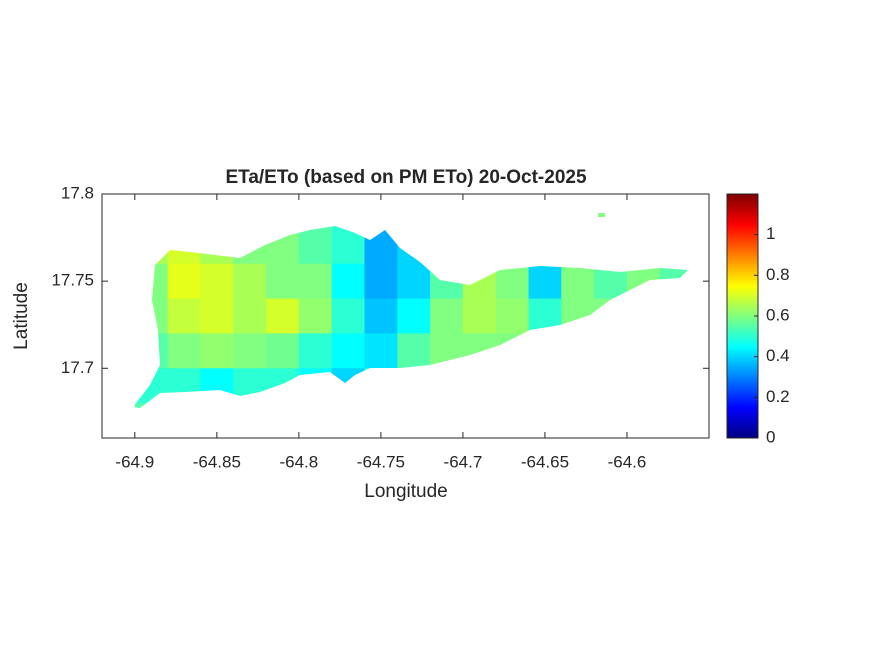 The height and width of the screenshot is (656, 875). I want to click on x-tick-label: -64.75, so click(381, 461).